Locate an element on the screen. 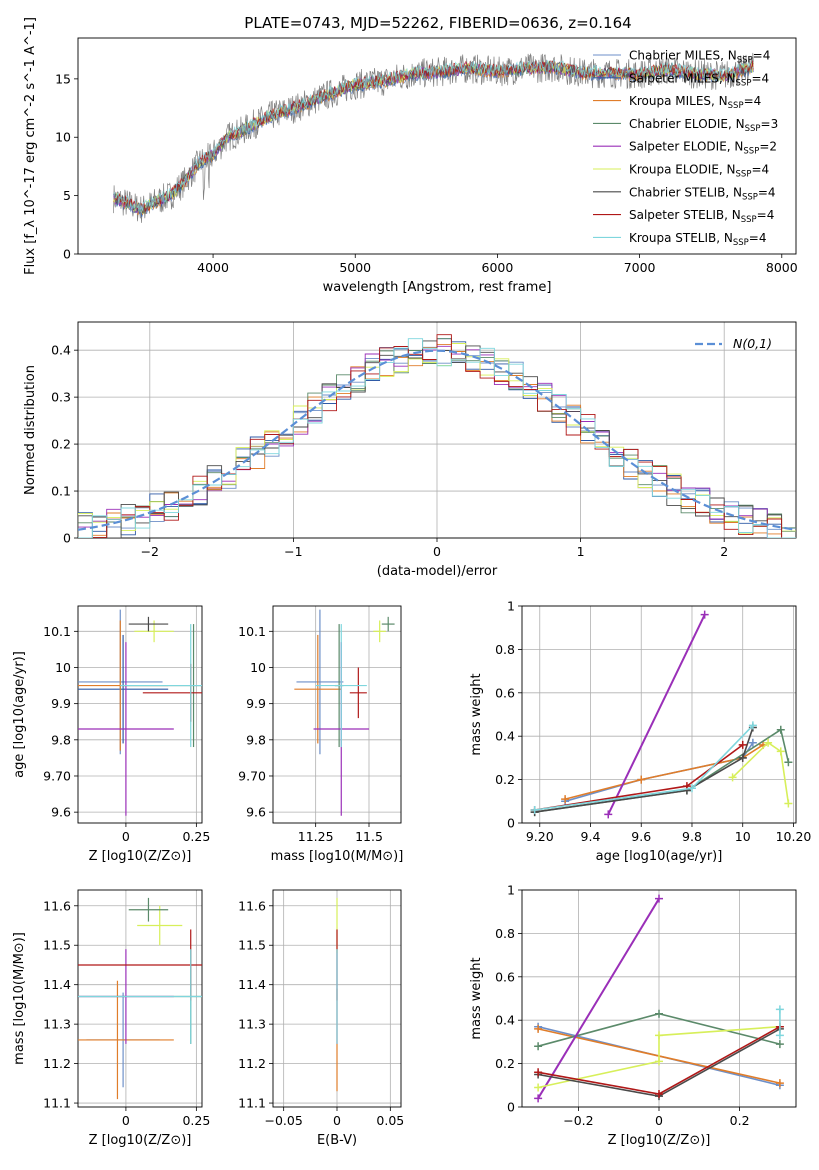  legend-entry: Kroupa MILES, NSSP=4 is located at coordinates (695, 102).